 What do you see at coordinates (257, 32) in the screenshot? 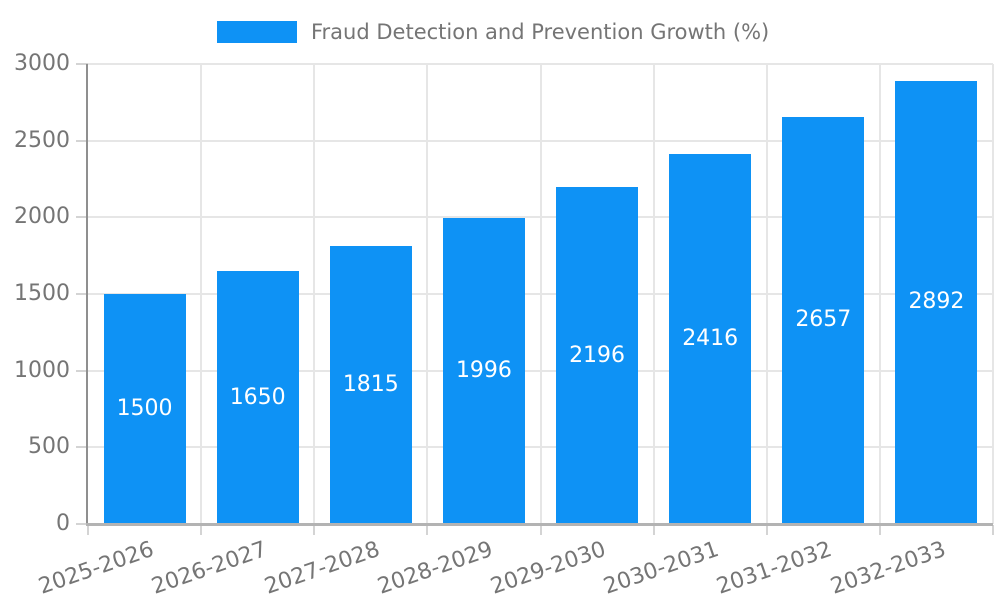
I see `legend-swatch` at bounding box center [257, 32].